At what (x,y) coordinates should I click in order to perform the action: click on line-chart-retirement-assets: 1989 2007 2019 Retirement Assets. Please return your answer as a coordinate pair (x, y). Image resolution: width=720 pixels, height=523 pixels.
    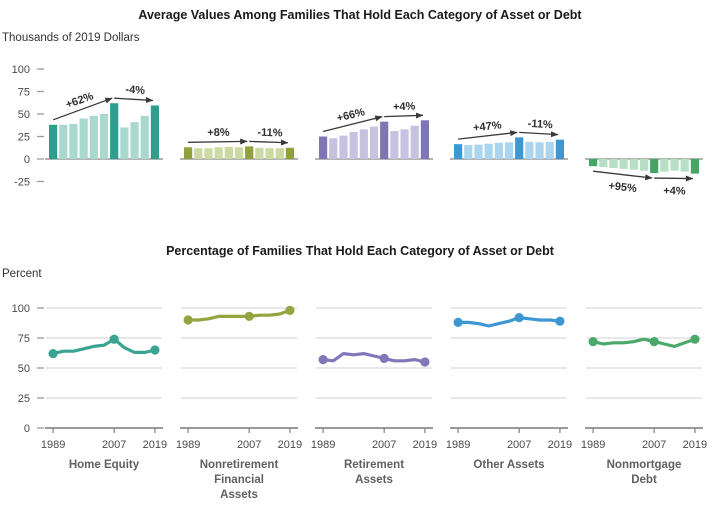
    Looking at the image, I should click on (374, 396).